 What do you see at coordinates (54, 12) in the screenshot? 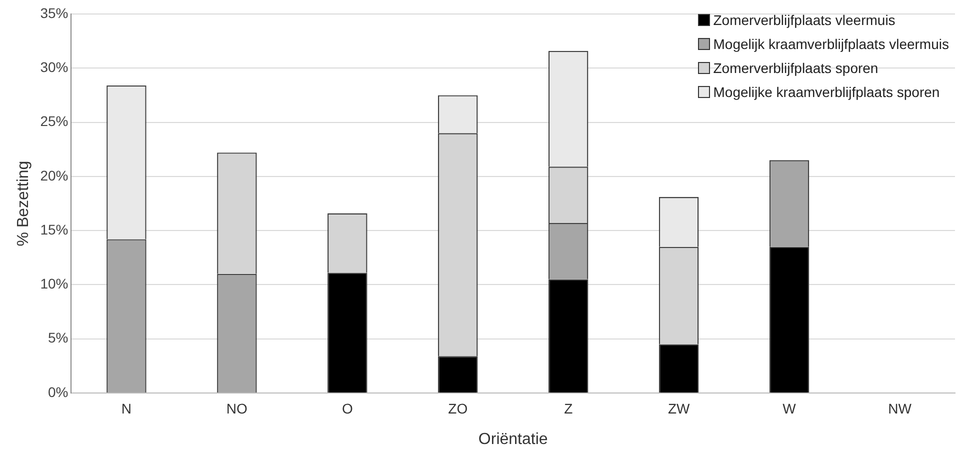
I see `y-tick-label: 35%` at bounding box center [54, 12].